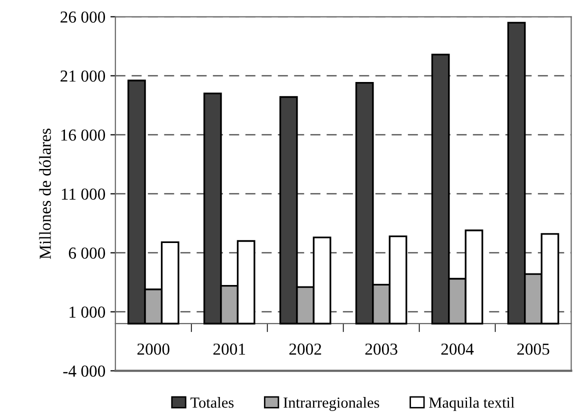 The width and height of the screenshot is (577, 419). What do you see at coordinates (212, 402) in the screenshot?
I see `legend-label: Totales` at bounding box center [212, 402].